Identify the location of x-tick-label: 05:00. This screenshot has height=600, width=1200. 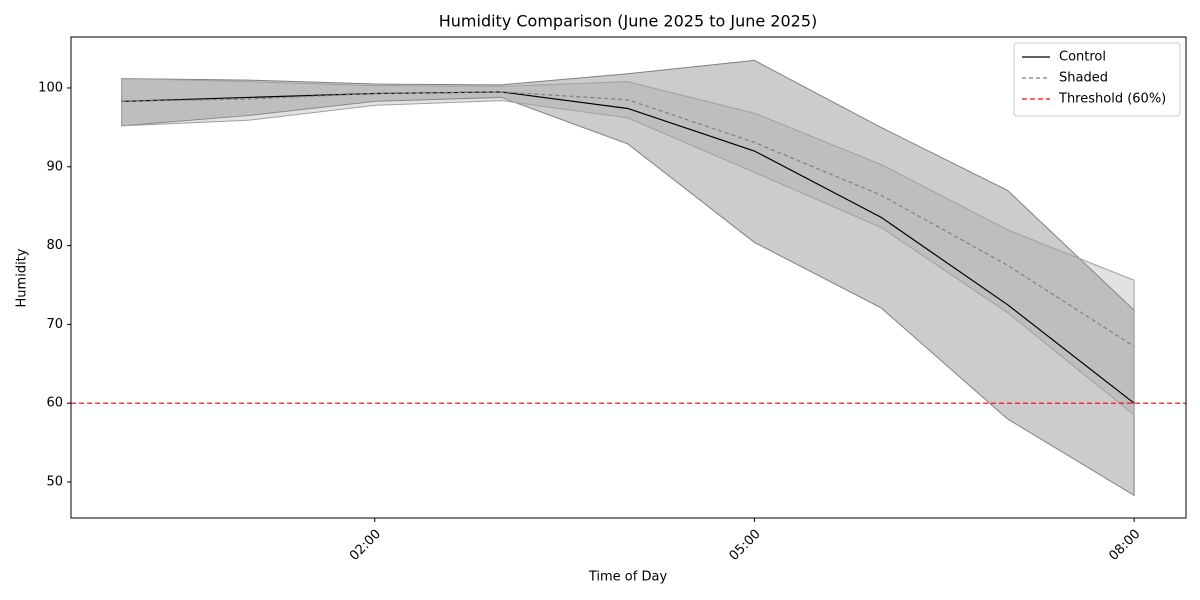
(745, 545).